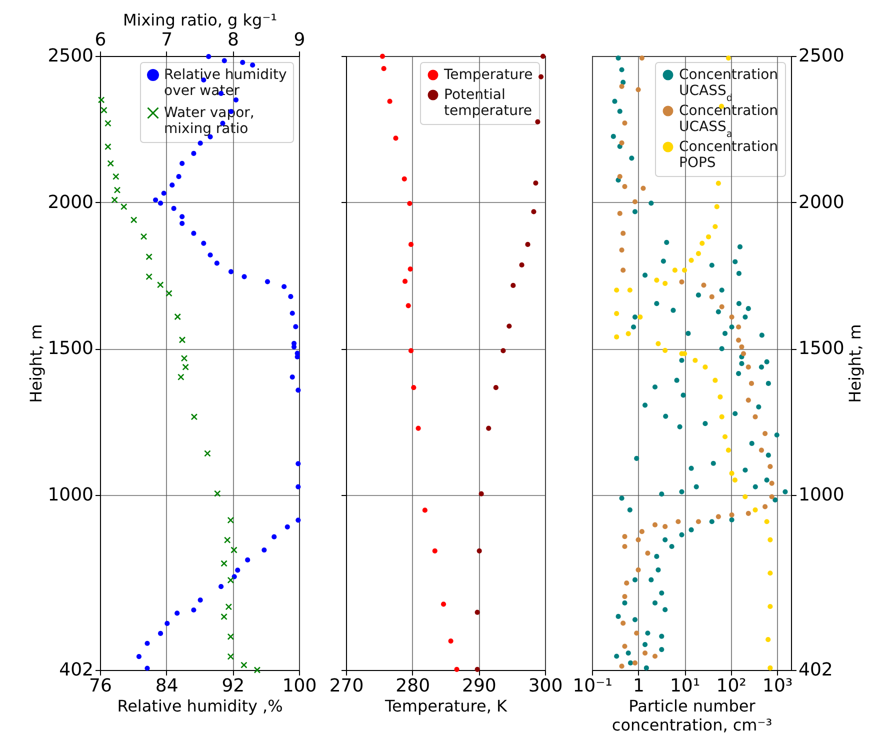  Describe the element at coordinates (225, 83) in the screenshot. I see `legend-label: Relative humidity over water` at that location.